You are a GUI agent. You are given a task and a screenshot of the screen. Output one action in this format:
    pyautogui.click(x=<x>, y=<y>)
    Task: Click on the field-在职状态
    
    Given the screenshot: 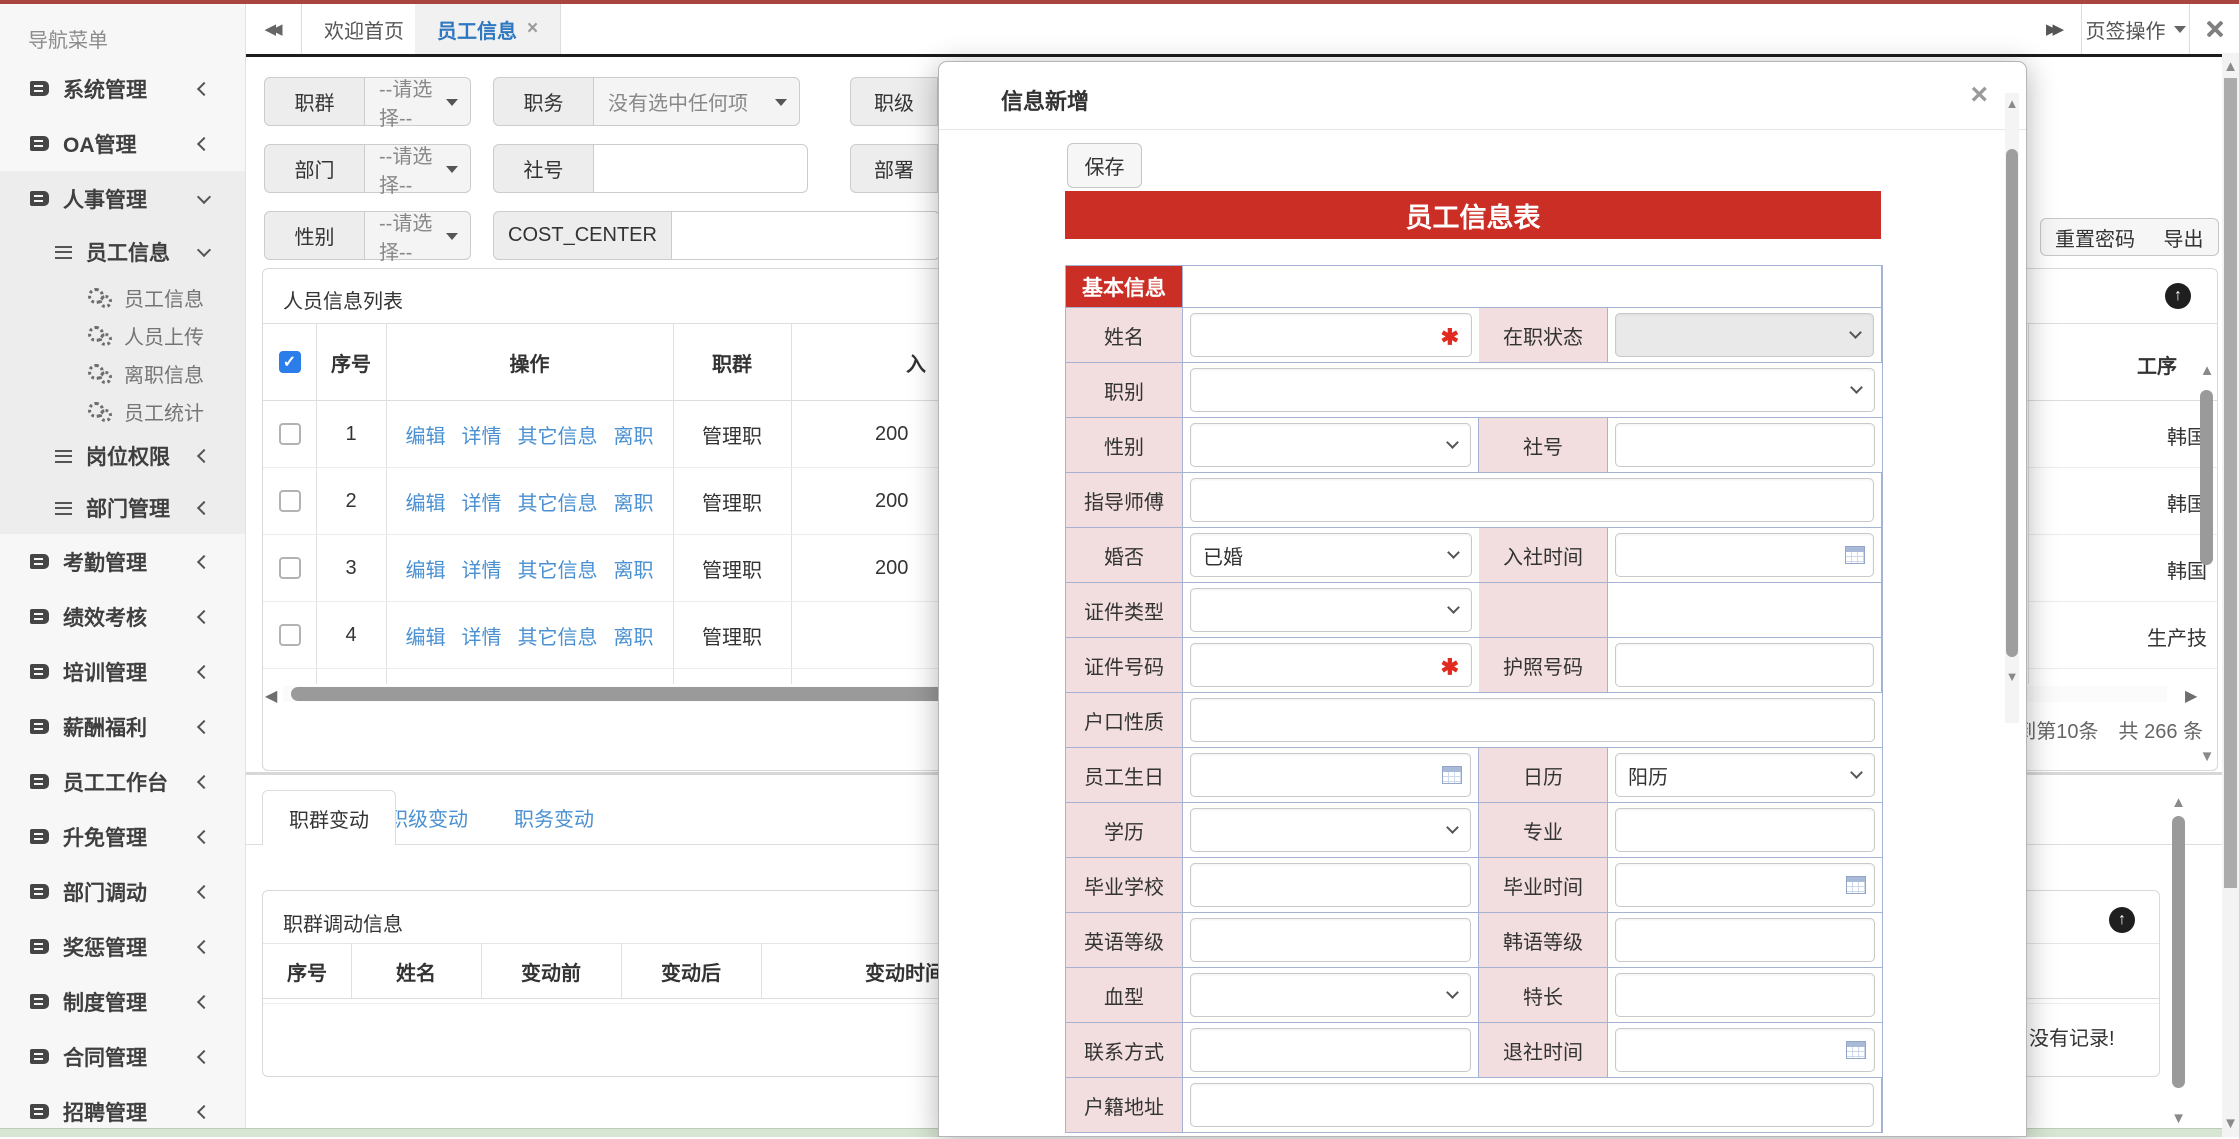 What is the action you would take?
    pyautogui.click(x=1744, y=335)
    